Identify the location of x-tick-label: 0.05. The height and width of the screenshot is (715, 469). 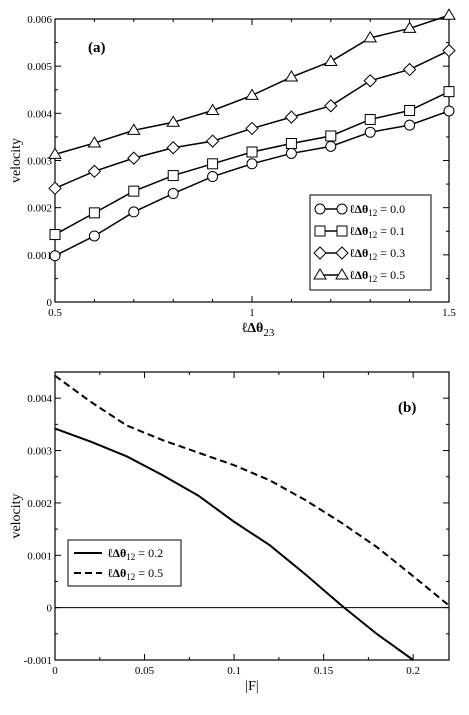
(145, 671).